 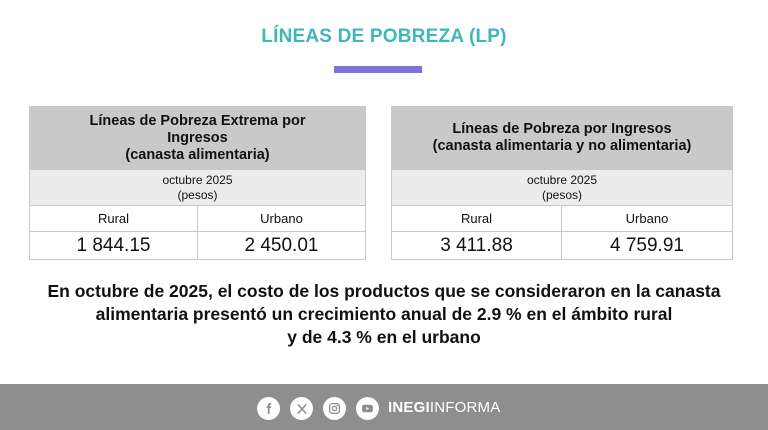 I want to click on social-links, so click(x=323, y=408).